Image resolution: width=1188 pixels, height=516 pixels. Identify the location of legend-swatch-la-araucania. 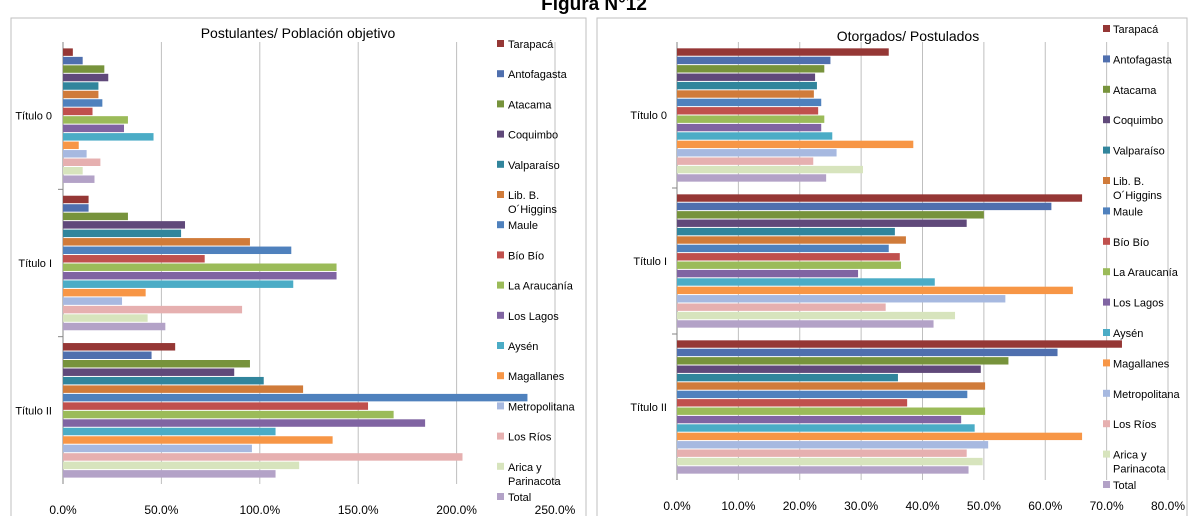
(500, 285).